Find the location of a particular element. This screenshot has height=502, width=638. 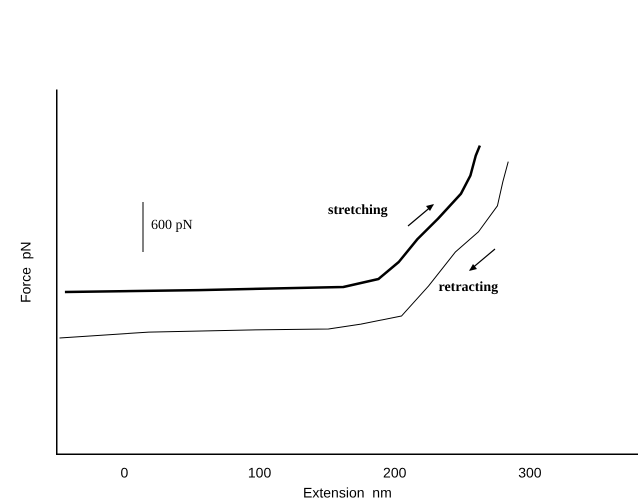

legend-label: stretching is located at coordinates (358, 210).